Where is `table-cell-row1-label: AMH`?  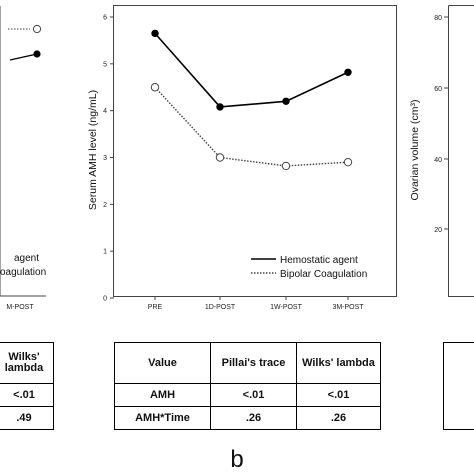
table-cell-row1-label: AMH is located at coordinates (162, 395).